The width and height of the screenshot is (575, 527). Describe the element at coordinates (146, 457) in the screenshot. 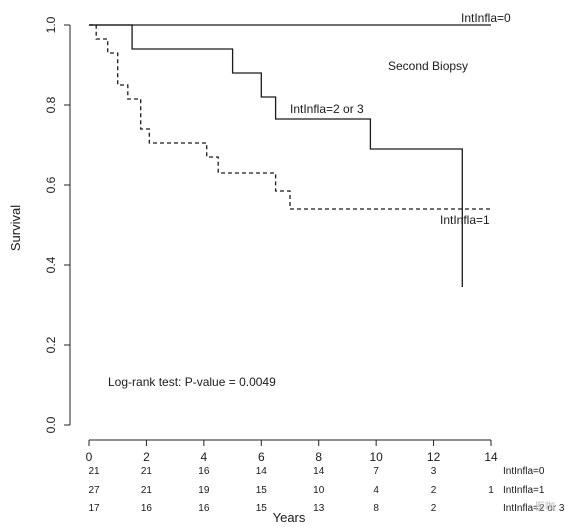

I see `x-tick-label: 2` at that location.